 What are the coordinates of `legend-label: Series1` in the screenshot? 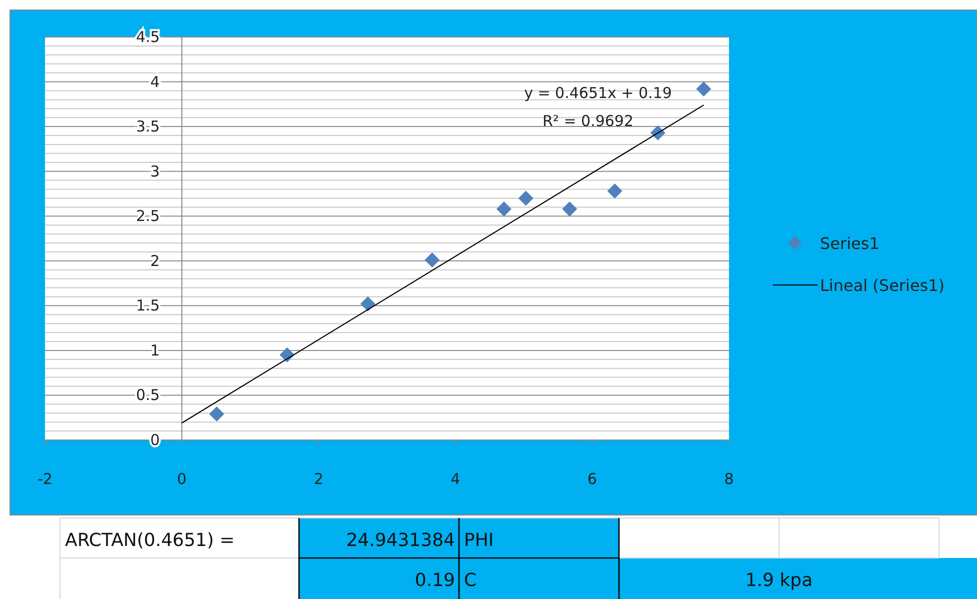 It's located at (850, 243).